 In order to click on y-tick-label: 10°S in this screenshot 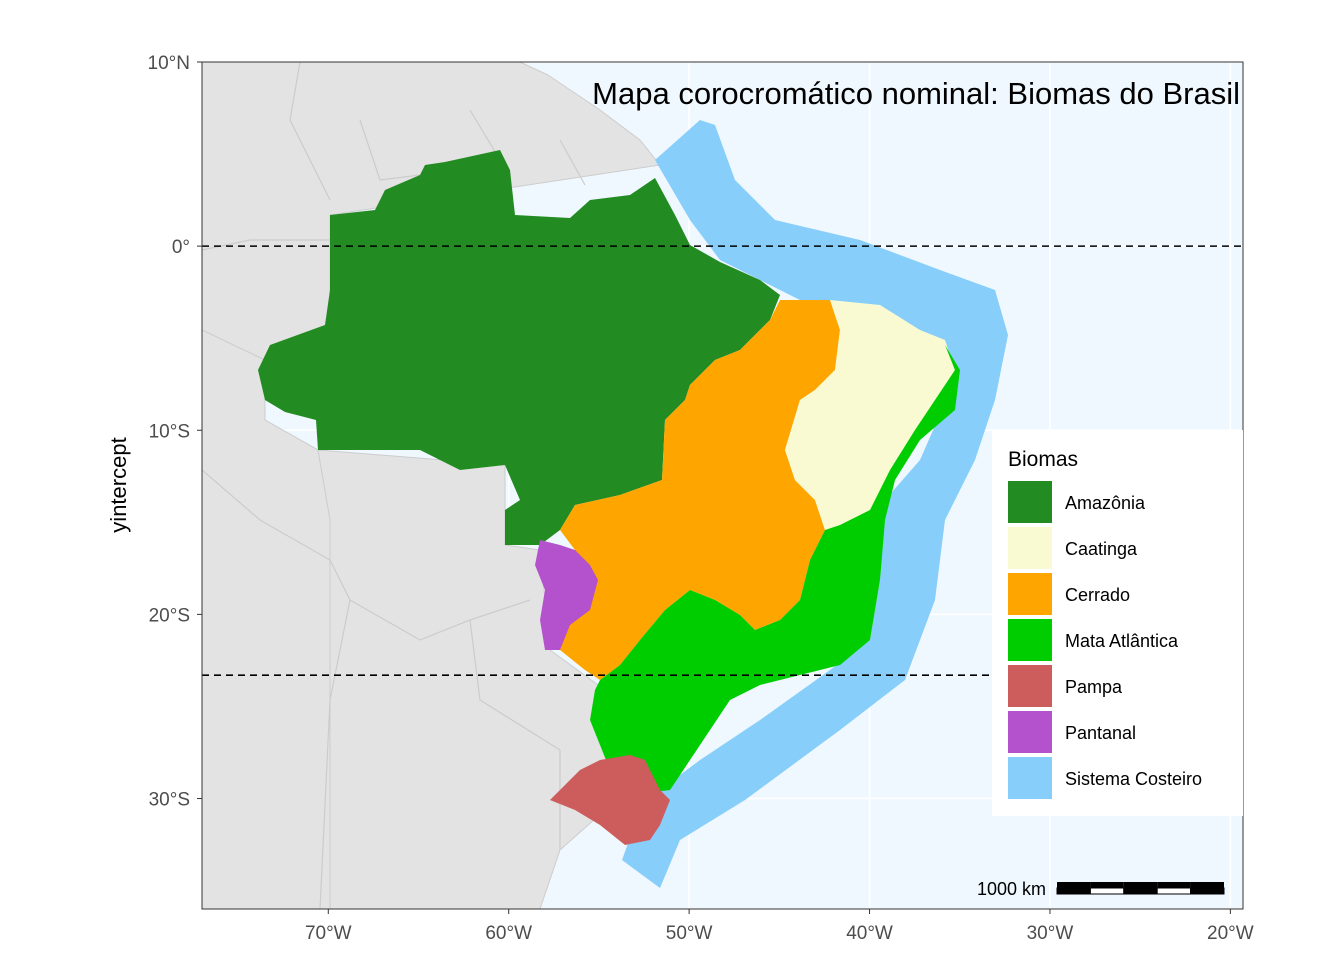, I will do `click(169, 431)`.